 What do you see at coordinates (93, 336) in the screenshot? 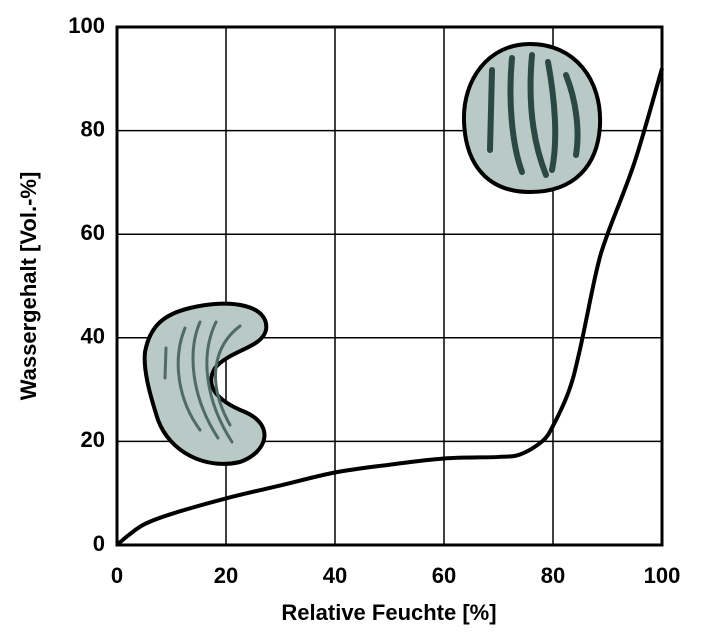
I see `y-tick-label: 40` at bounding box center [93, 336].